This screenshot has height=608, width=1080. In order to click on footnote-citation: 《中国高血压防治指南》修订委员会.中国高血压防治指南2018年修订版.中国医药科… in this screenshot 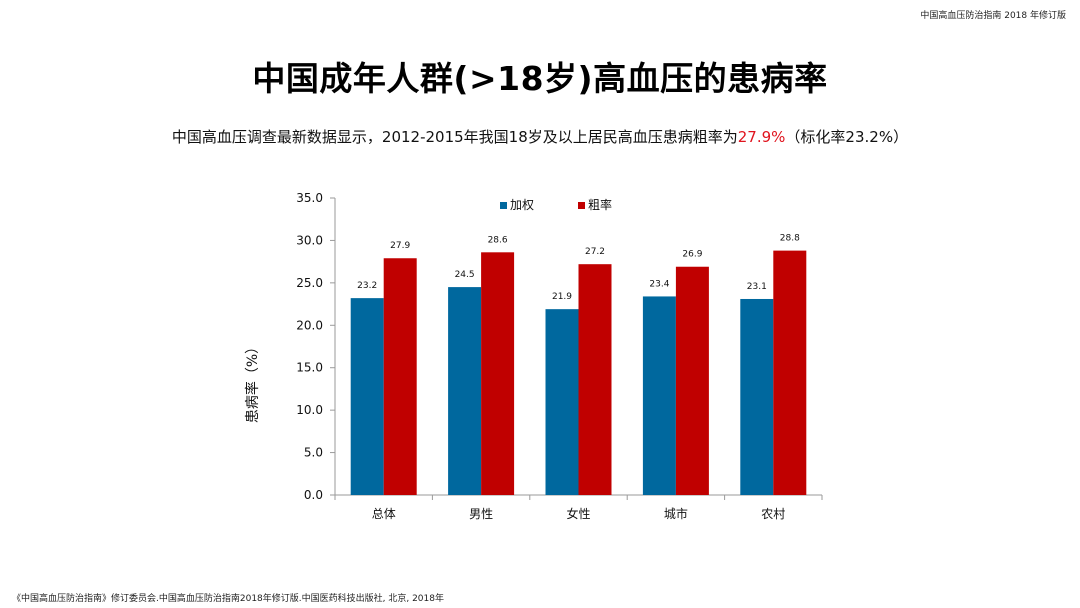, I will do `click(228, 599)`.